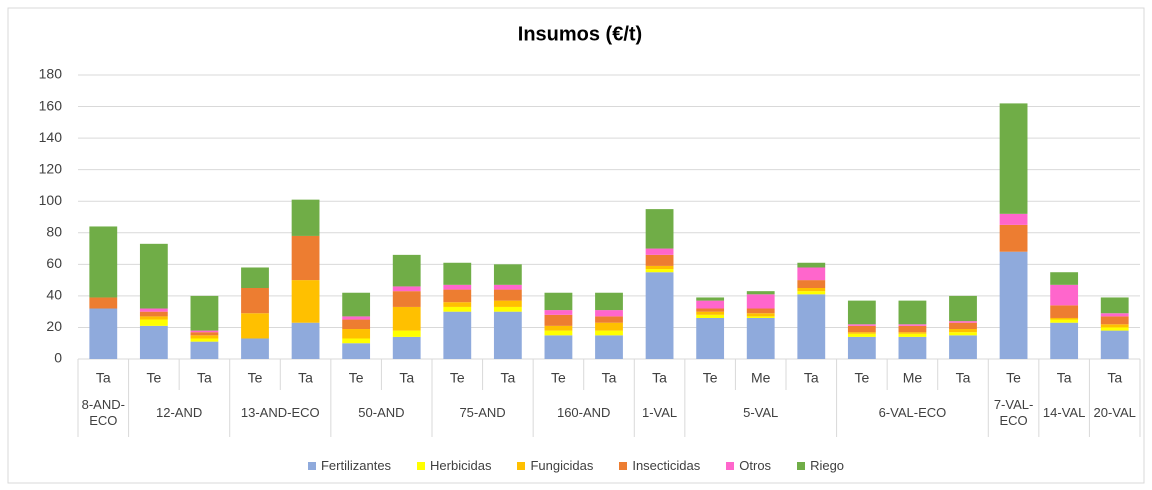 The width and height of the screenshot is (1152, 490). What do you see at coordinates (1064, 412) in the screenshot?
I see `group-label: 14-VAL` at bounding box center [1064, 412].